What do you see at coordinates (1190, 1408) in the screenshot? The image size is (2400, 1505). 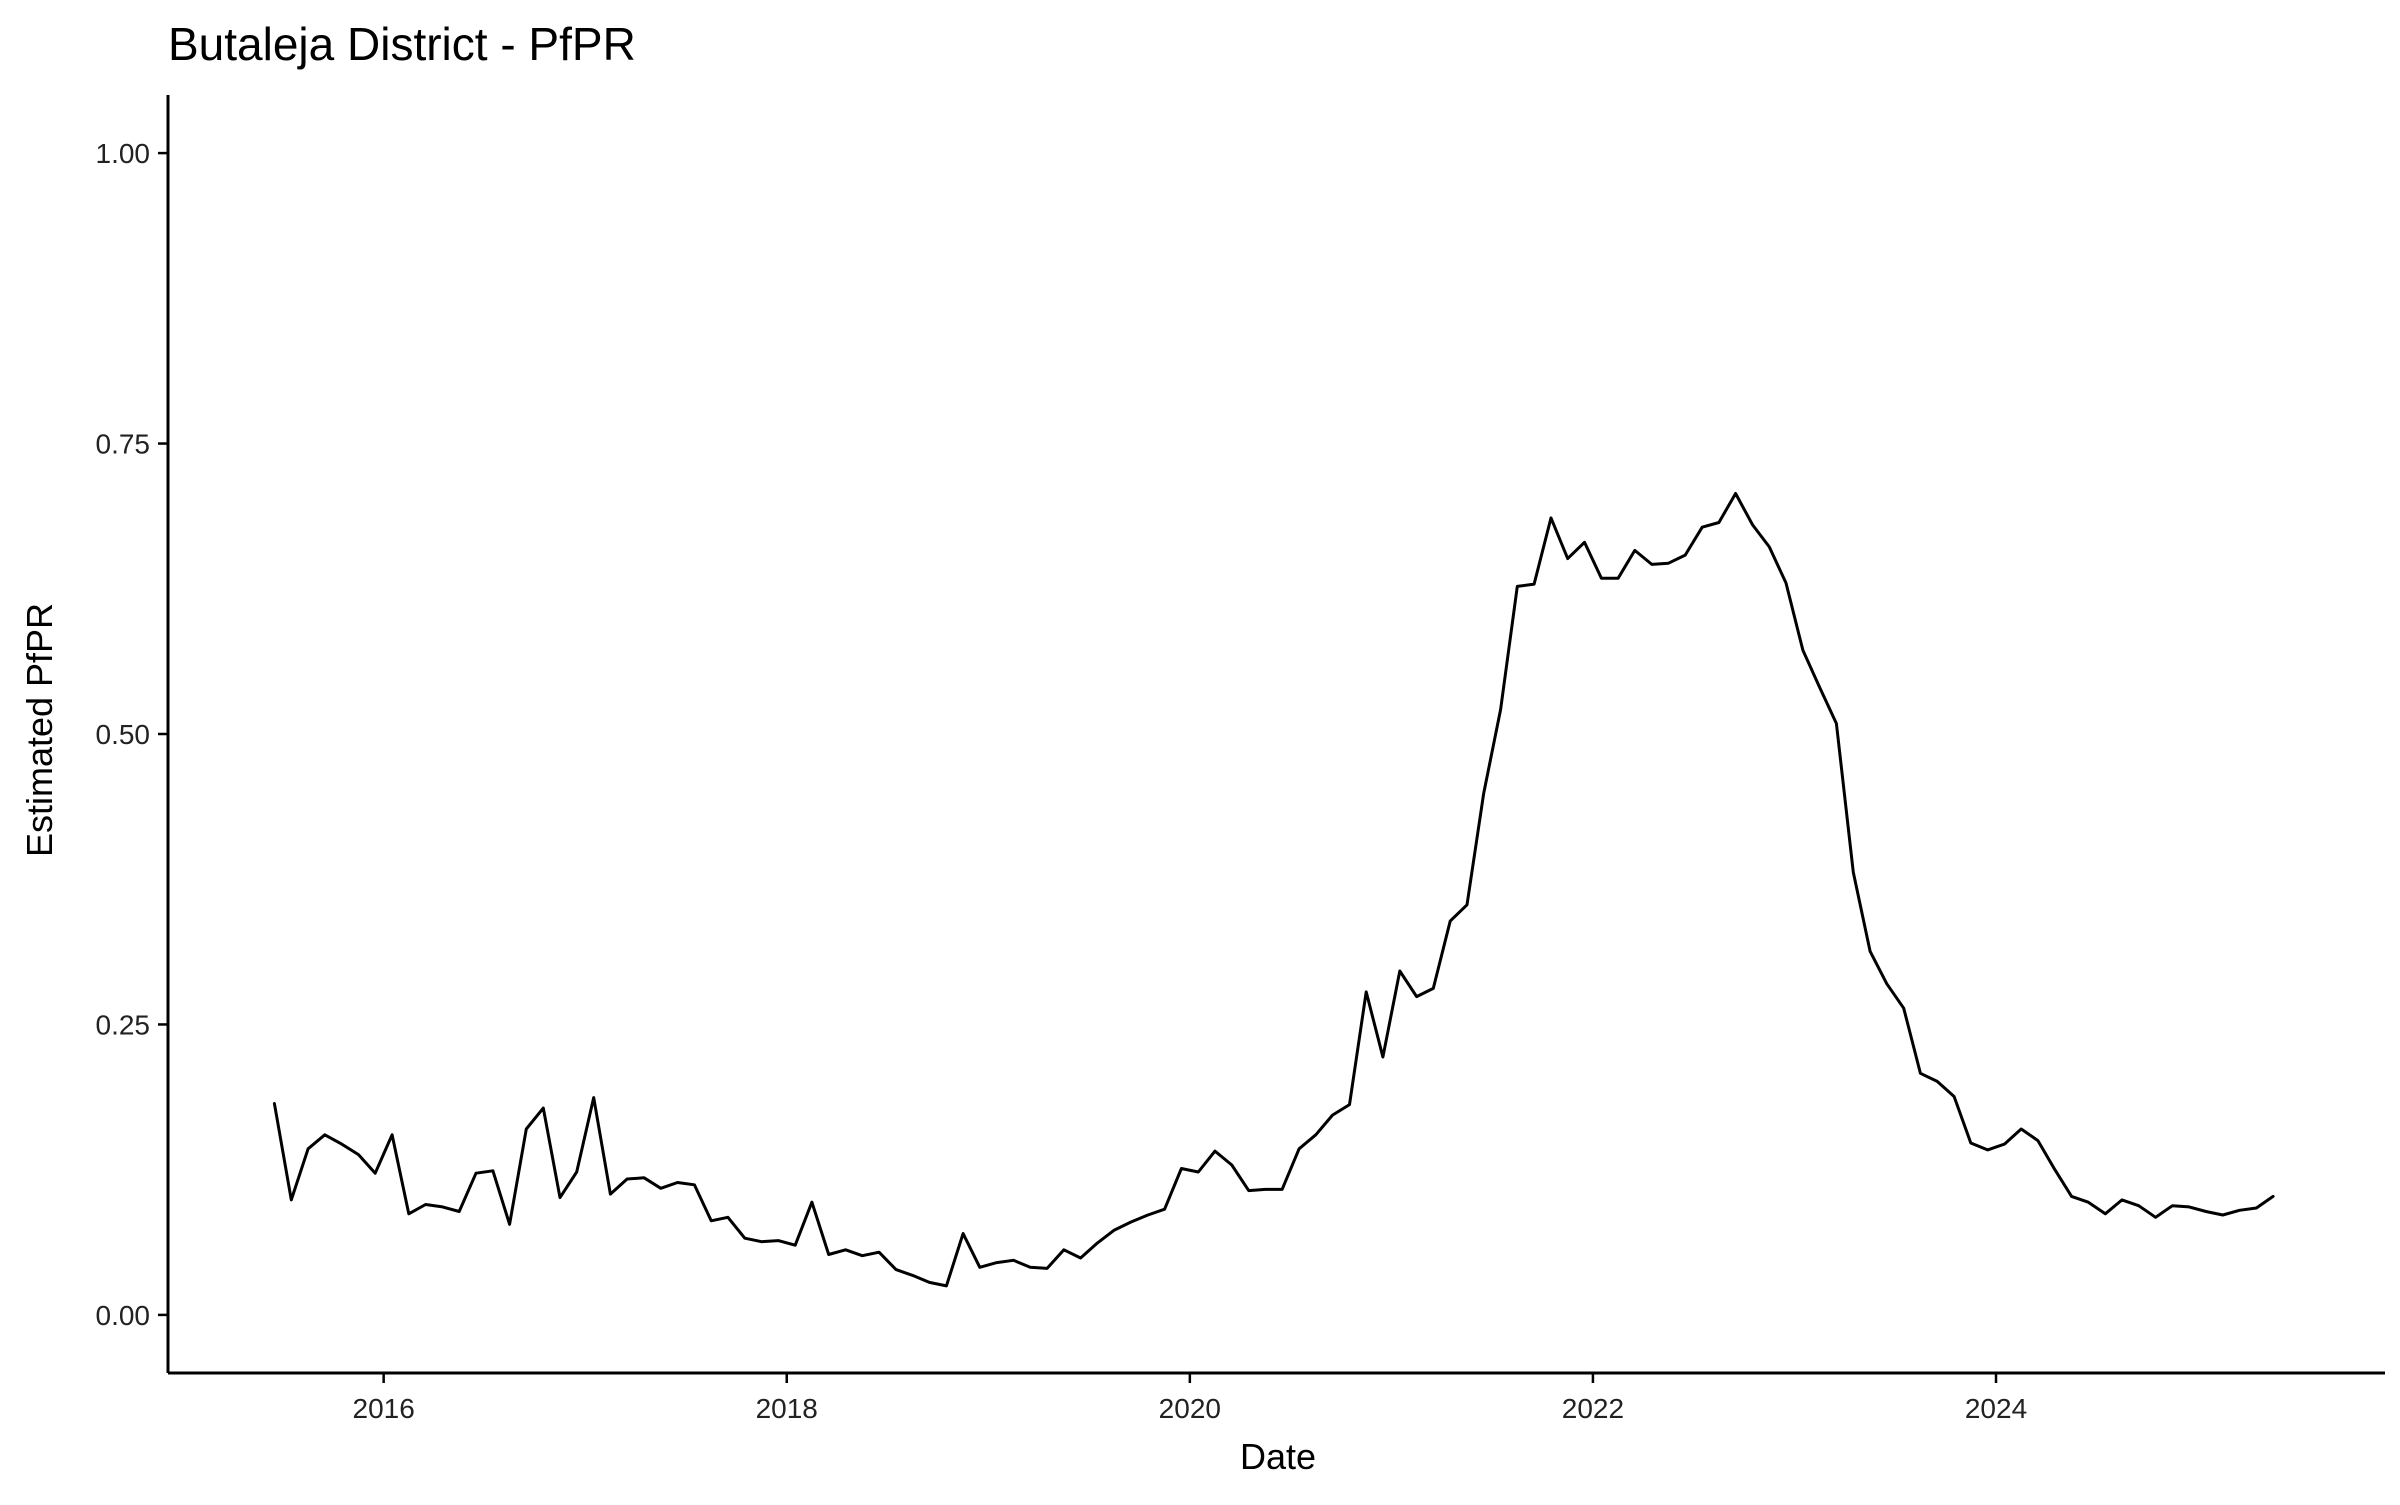 I see `x-tick-label: 2020` at bounding box center [1190, 1408].